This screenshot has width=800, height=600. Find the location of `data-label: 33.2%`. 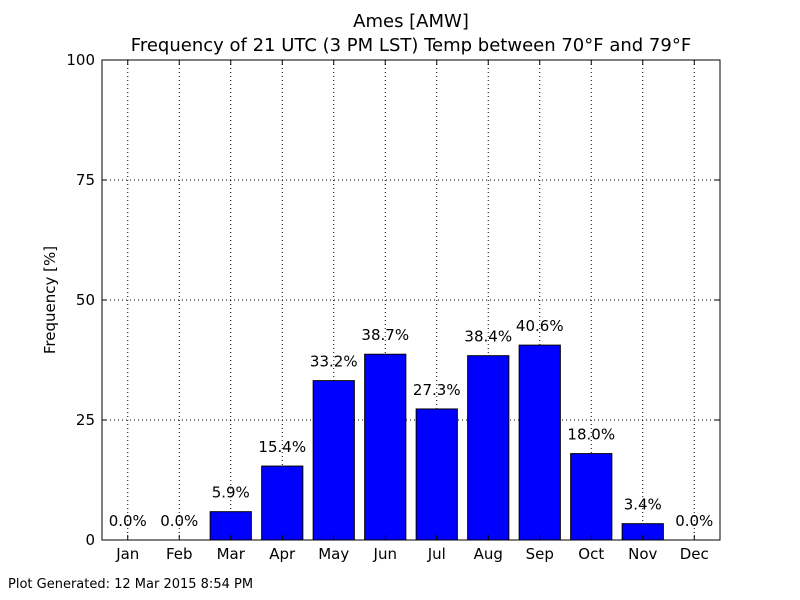

data-label: 33.2% is located at coordinates (334, 362).